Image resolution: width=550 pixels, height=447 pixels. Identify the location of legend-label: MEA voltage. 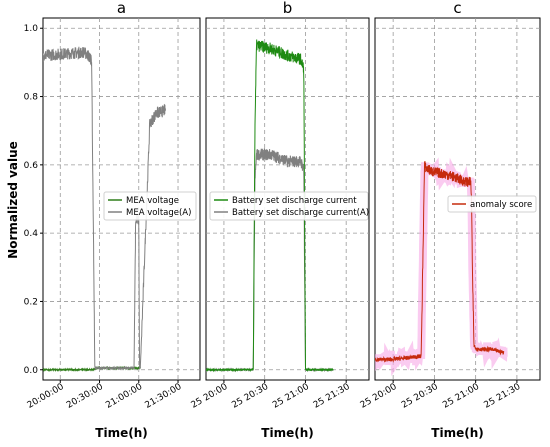
(152, 201).